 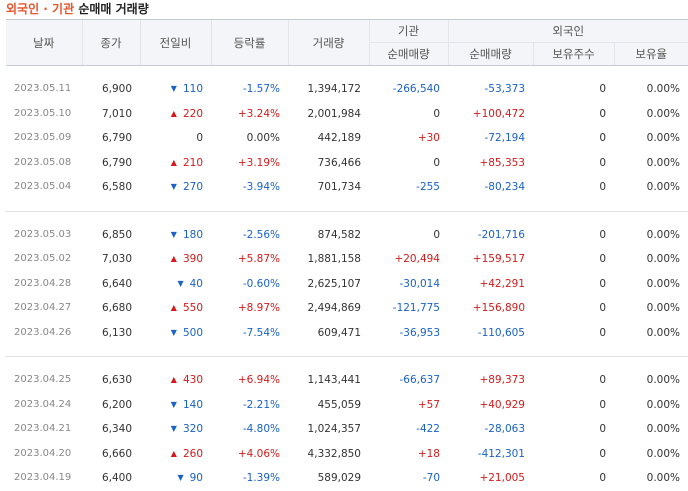 I want to click on cell-volume: 2,625,107, so click(x=334, y=283).